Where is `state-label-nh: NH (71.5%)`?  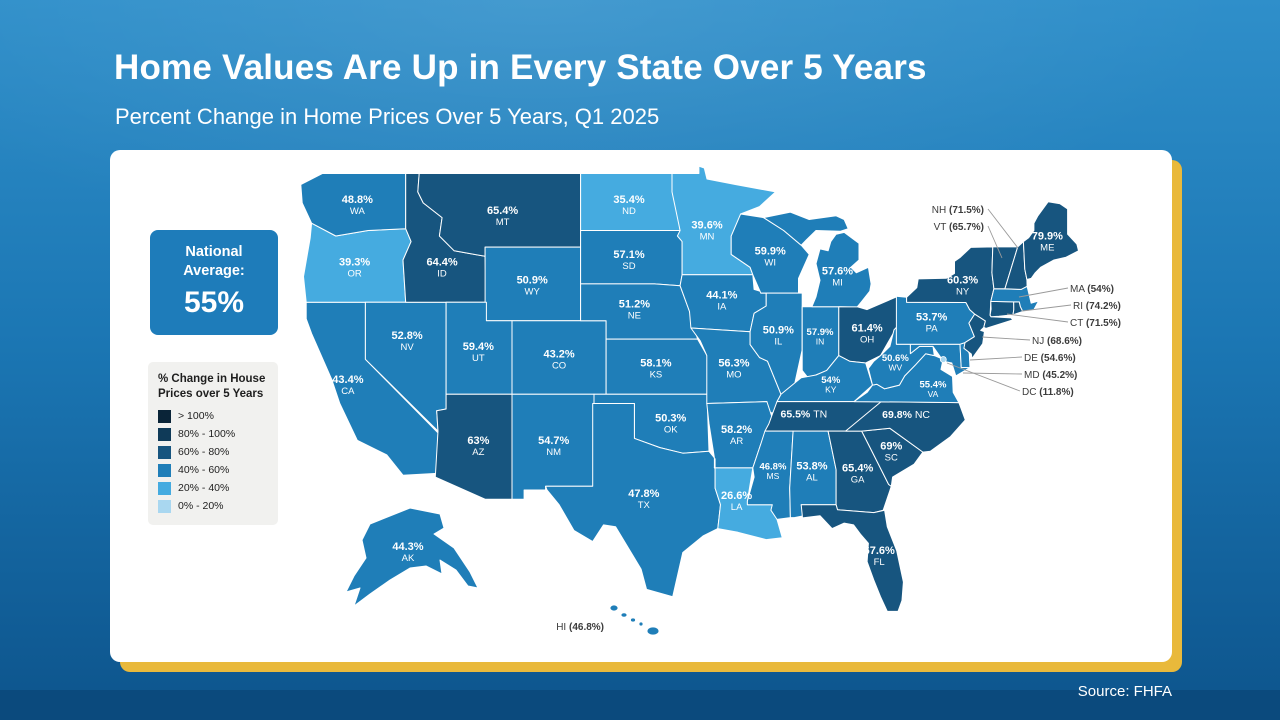 state-label-nh: NH (71.5%) is located at coordinates (958, 210).